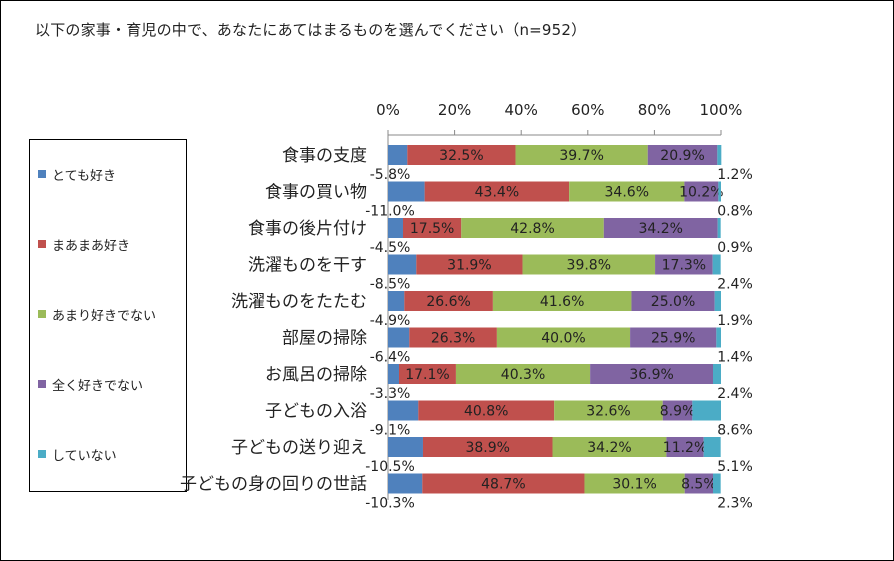 The width and height of the screenshot is (894, 561). I want to click on category-label: 子どもの送り迎え, so click(299, 448).